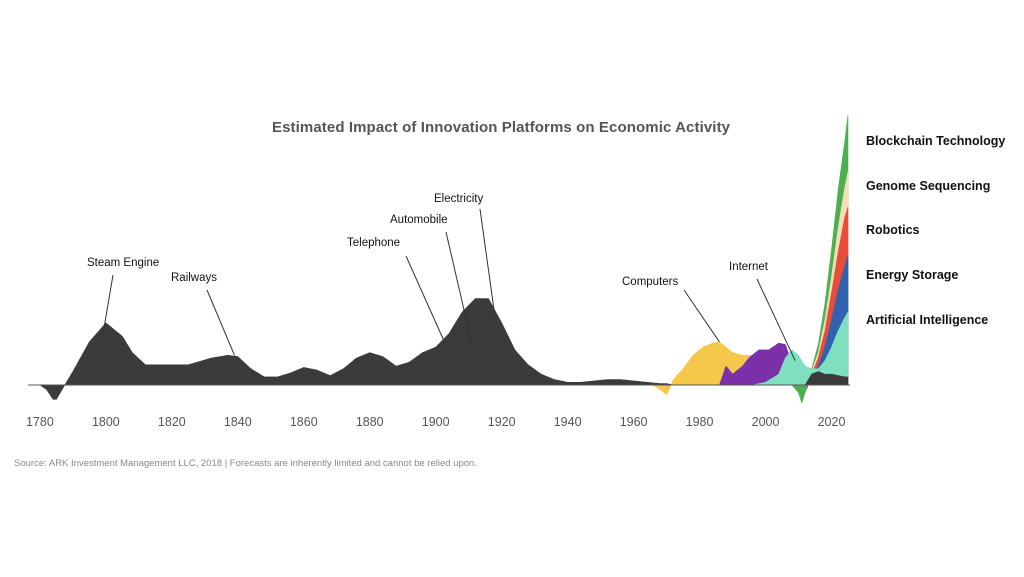 The height and width of the screenshot is (577, 1024). Describe the element at coordinates (238, 422) in the screenshot. I see `x-tick-label: 1840` at that location.